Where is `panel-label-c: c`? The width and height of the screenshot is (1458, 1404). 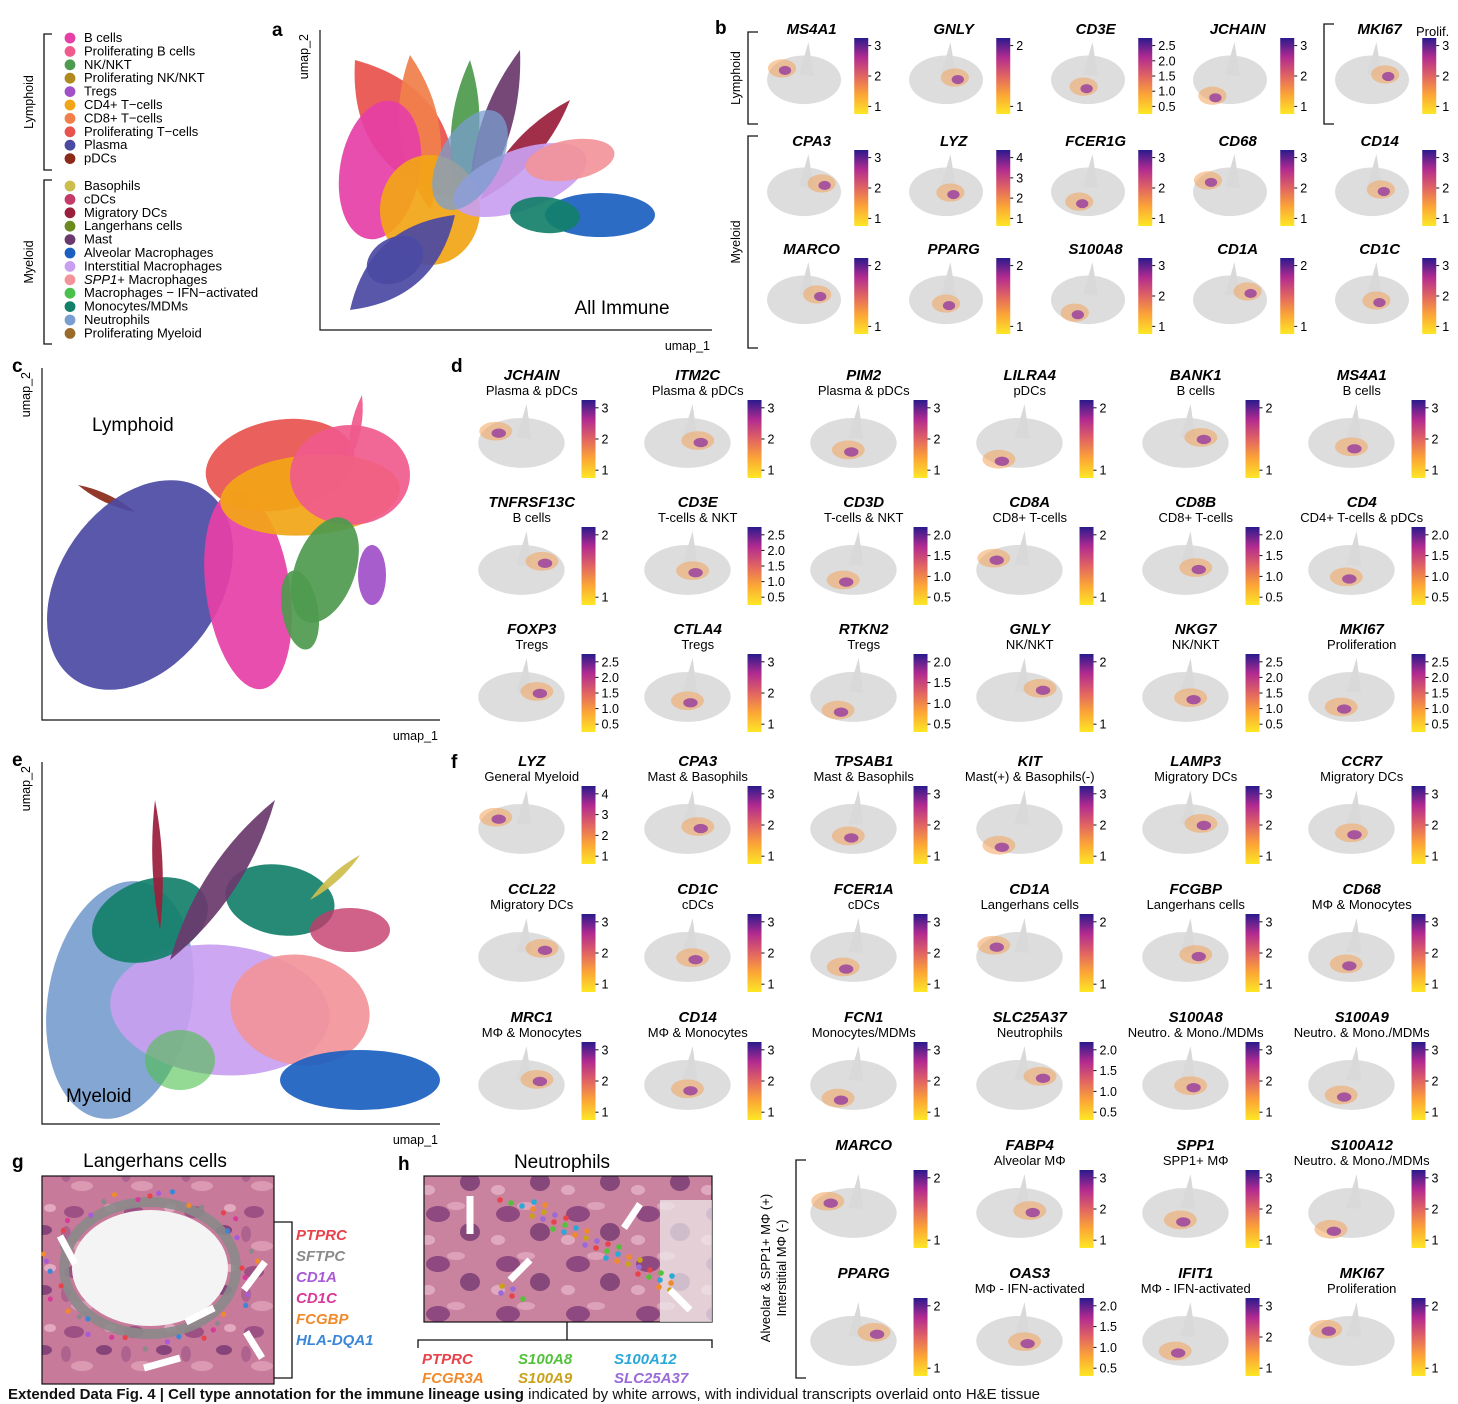
panel-label-c: c is located at coordinates (17, 366).